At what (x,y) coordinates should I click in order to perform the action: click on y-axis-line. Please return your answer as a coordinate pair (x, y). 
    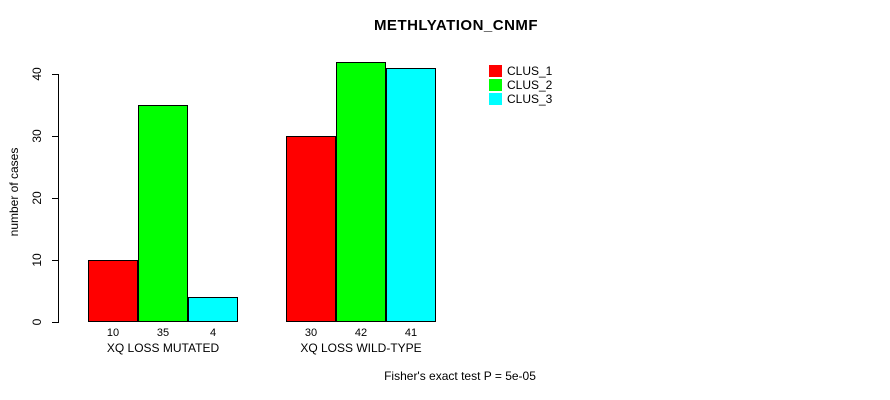
    Looking at the image, I should click on (58, 198).